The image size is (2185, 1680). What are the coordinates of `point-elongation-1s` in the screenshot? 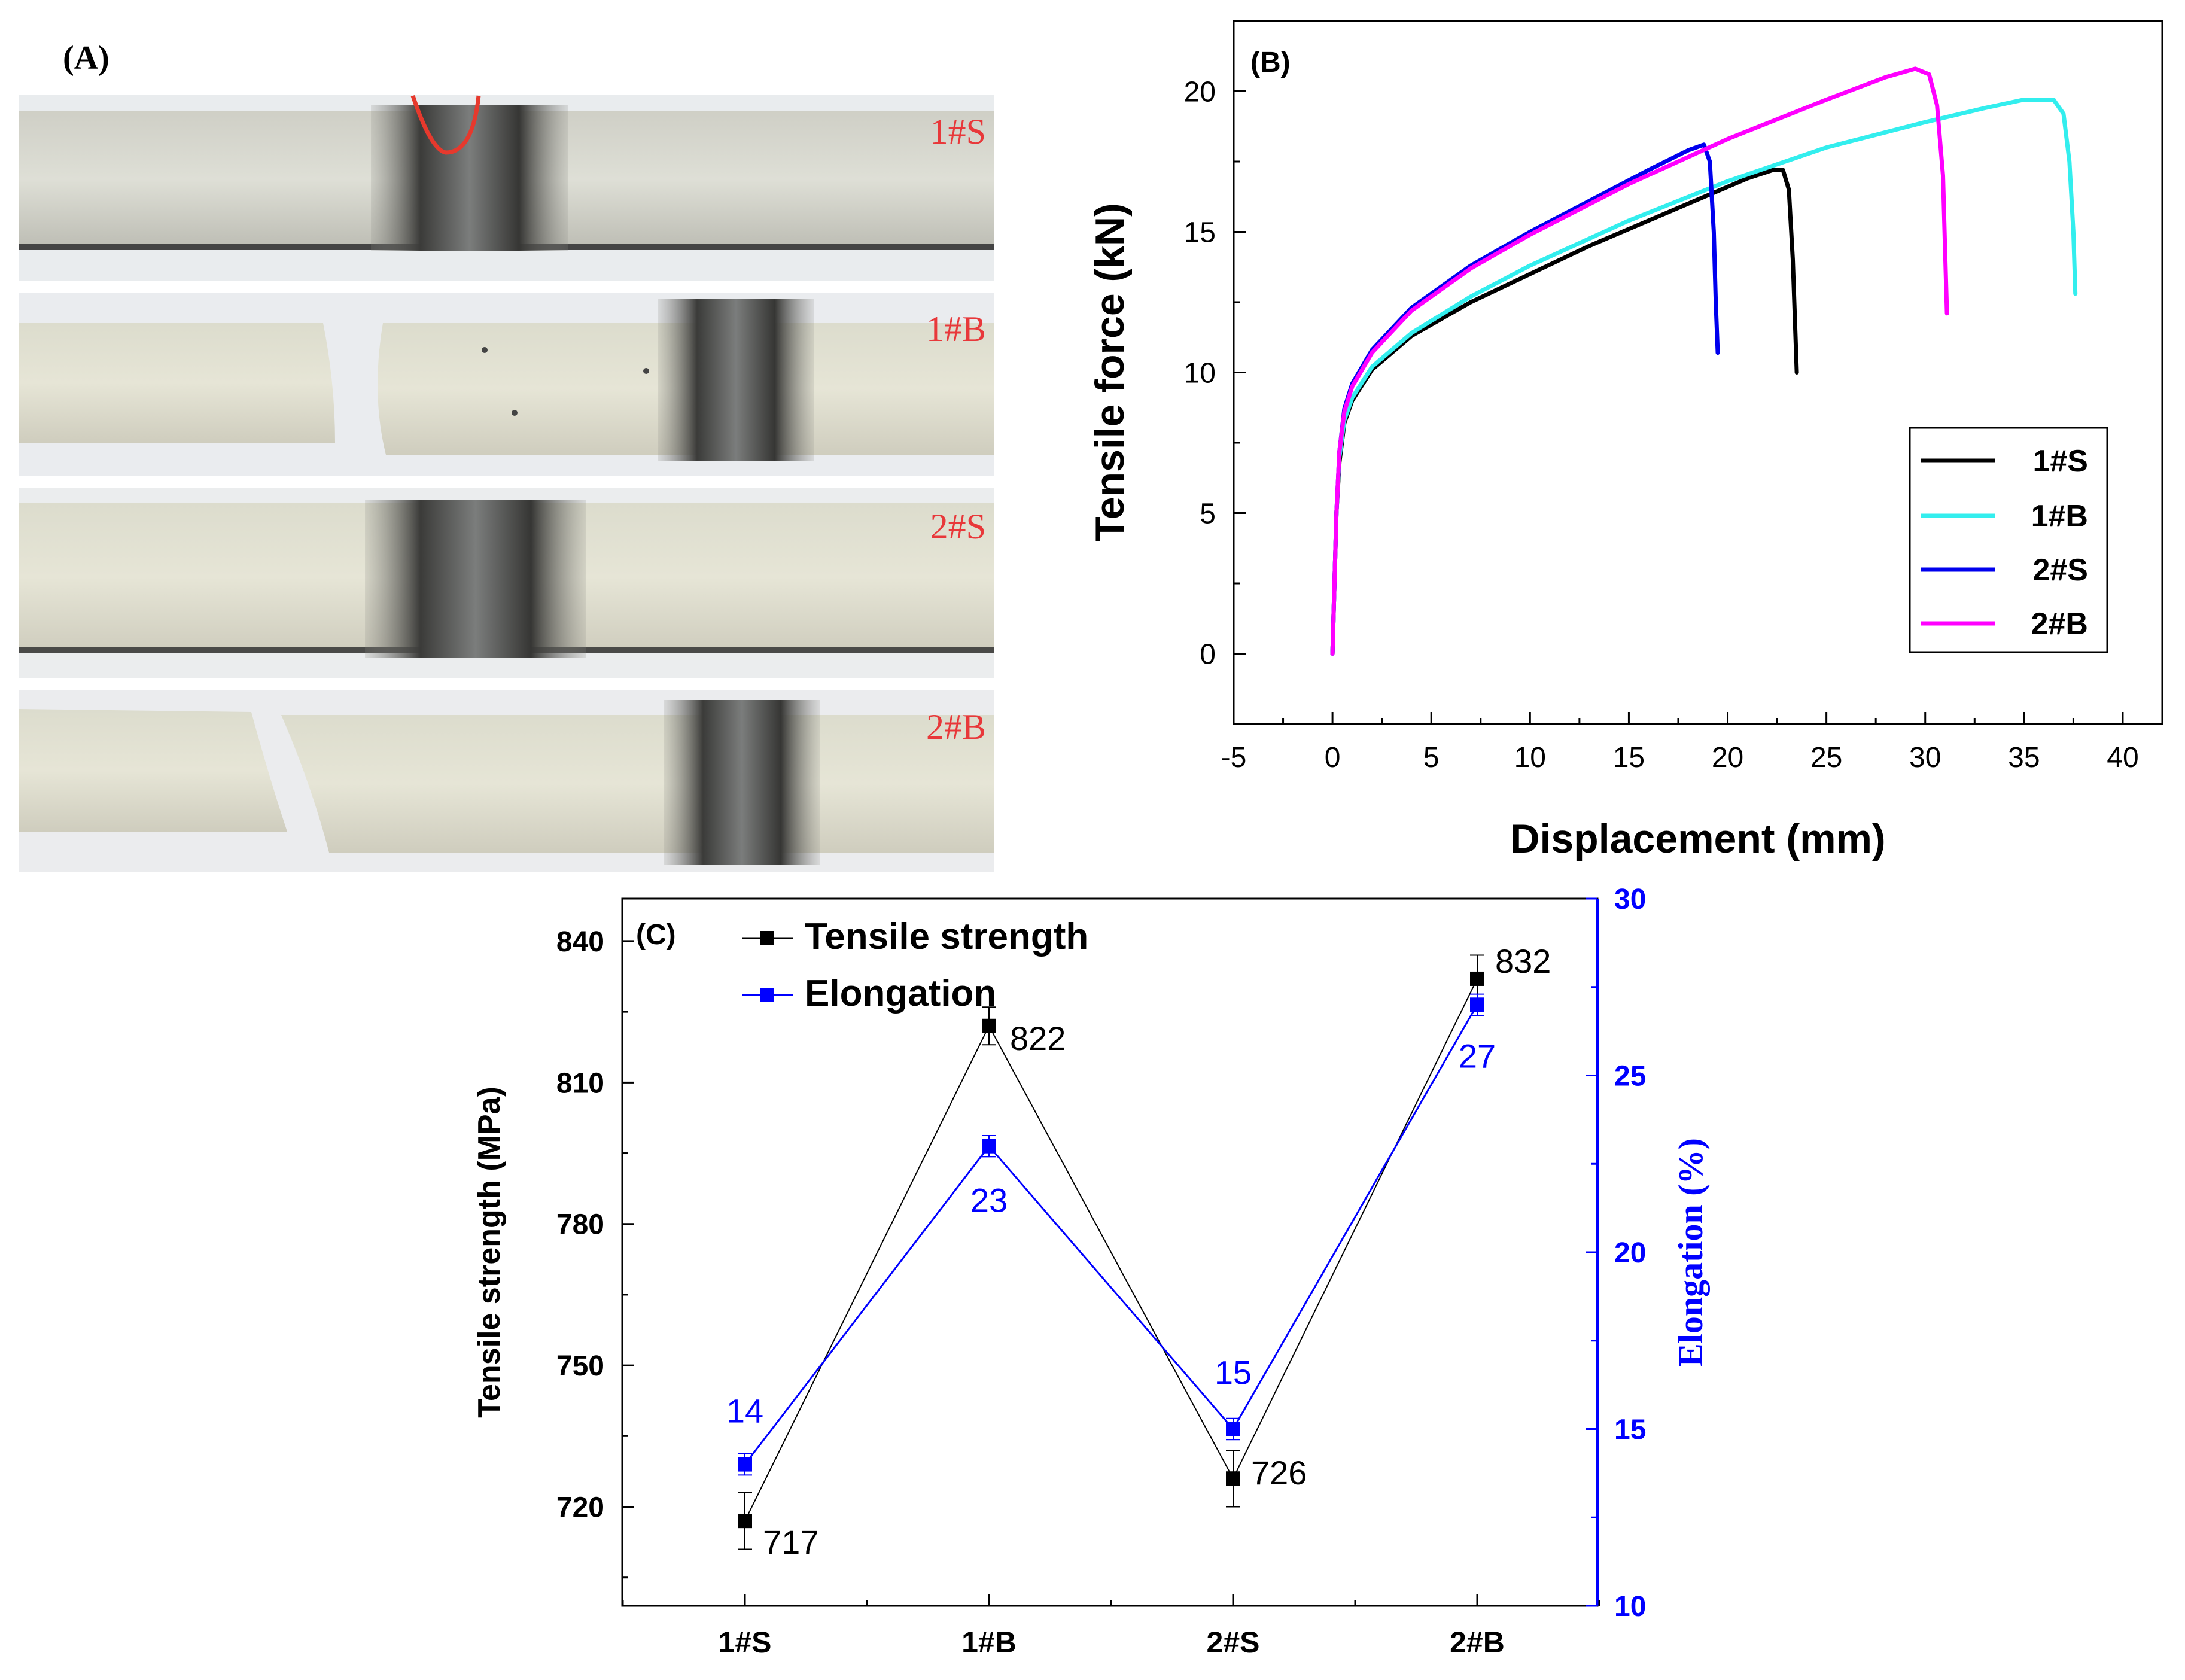 It's located at (745, 1464).